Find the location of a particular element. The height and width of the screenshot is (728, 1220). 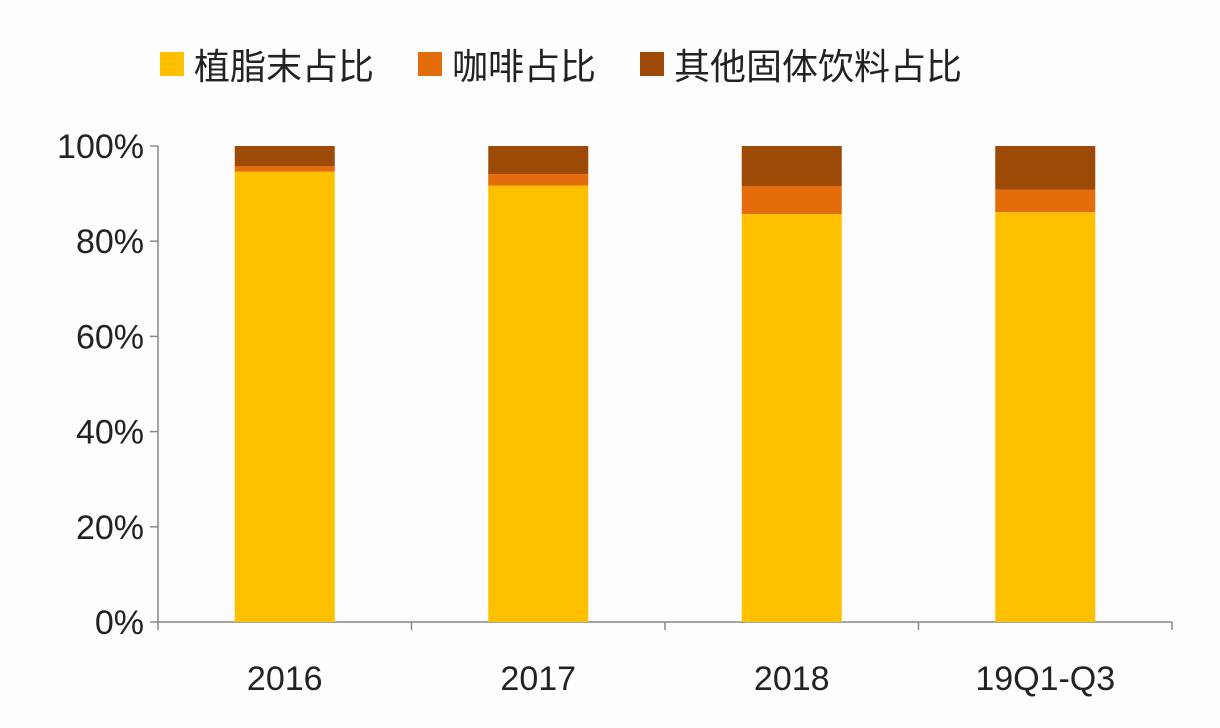

legend-item: 植脂末占比 is located at coordinates (267, 64).